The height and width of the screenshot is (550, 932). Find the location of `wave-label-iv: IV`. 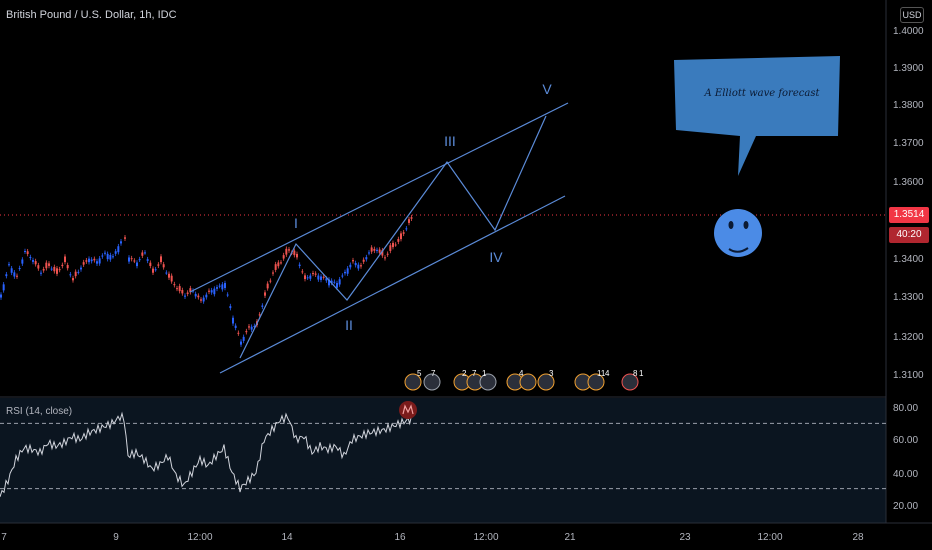

wave-label-iv: IV is located at coordinates (496, 257).